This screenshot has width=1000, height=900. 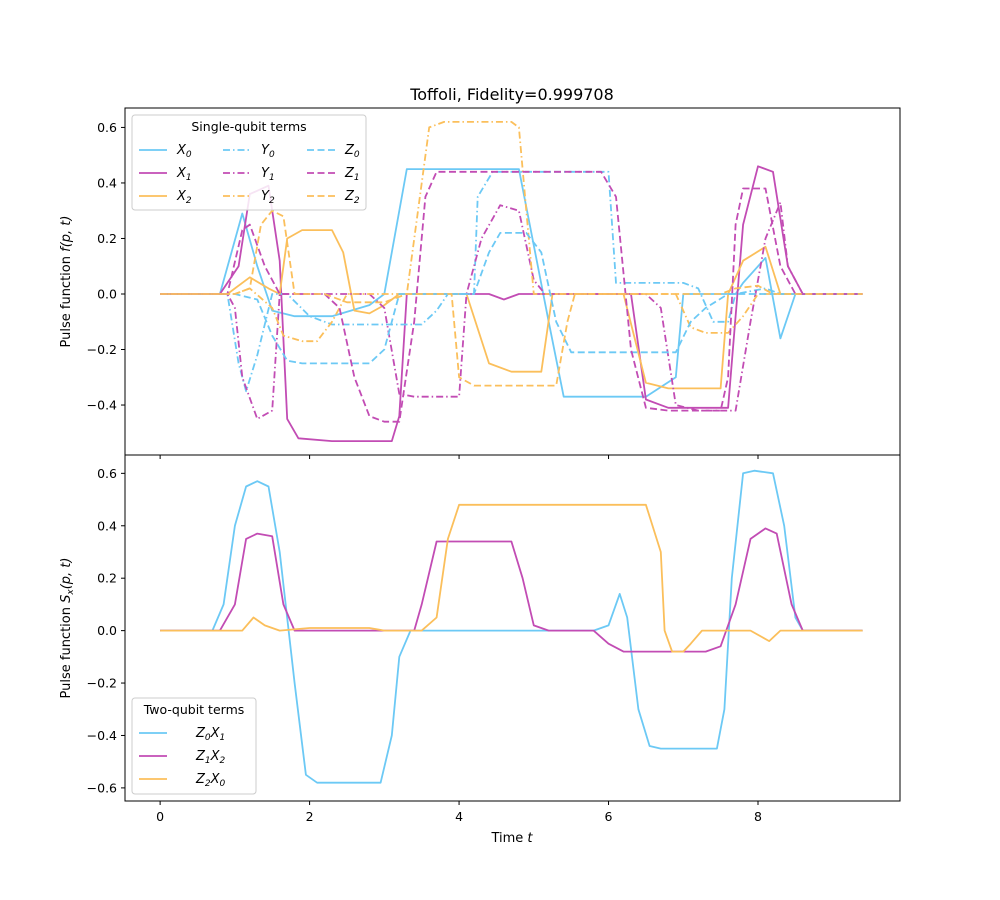 What do you see at coordinates (758, 816) in the screenshot?
I see `x-tick-label: 8` at bounding box center [758, 816].